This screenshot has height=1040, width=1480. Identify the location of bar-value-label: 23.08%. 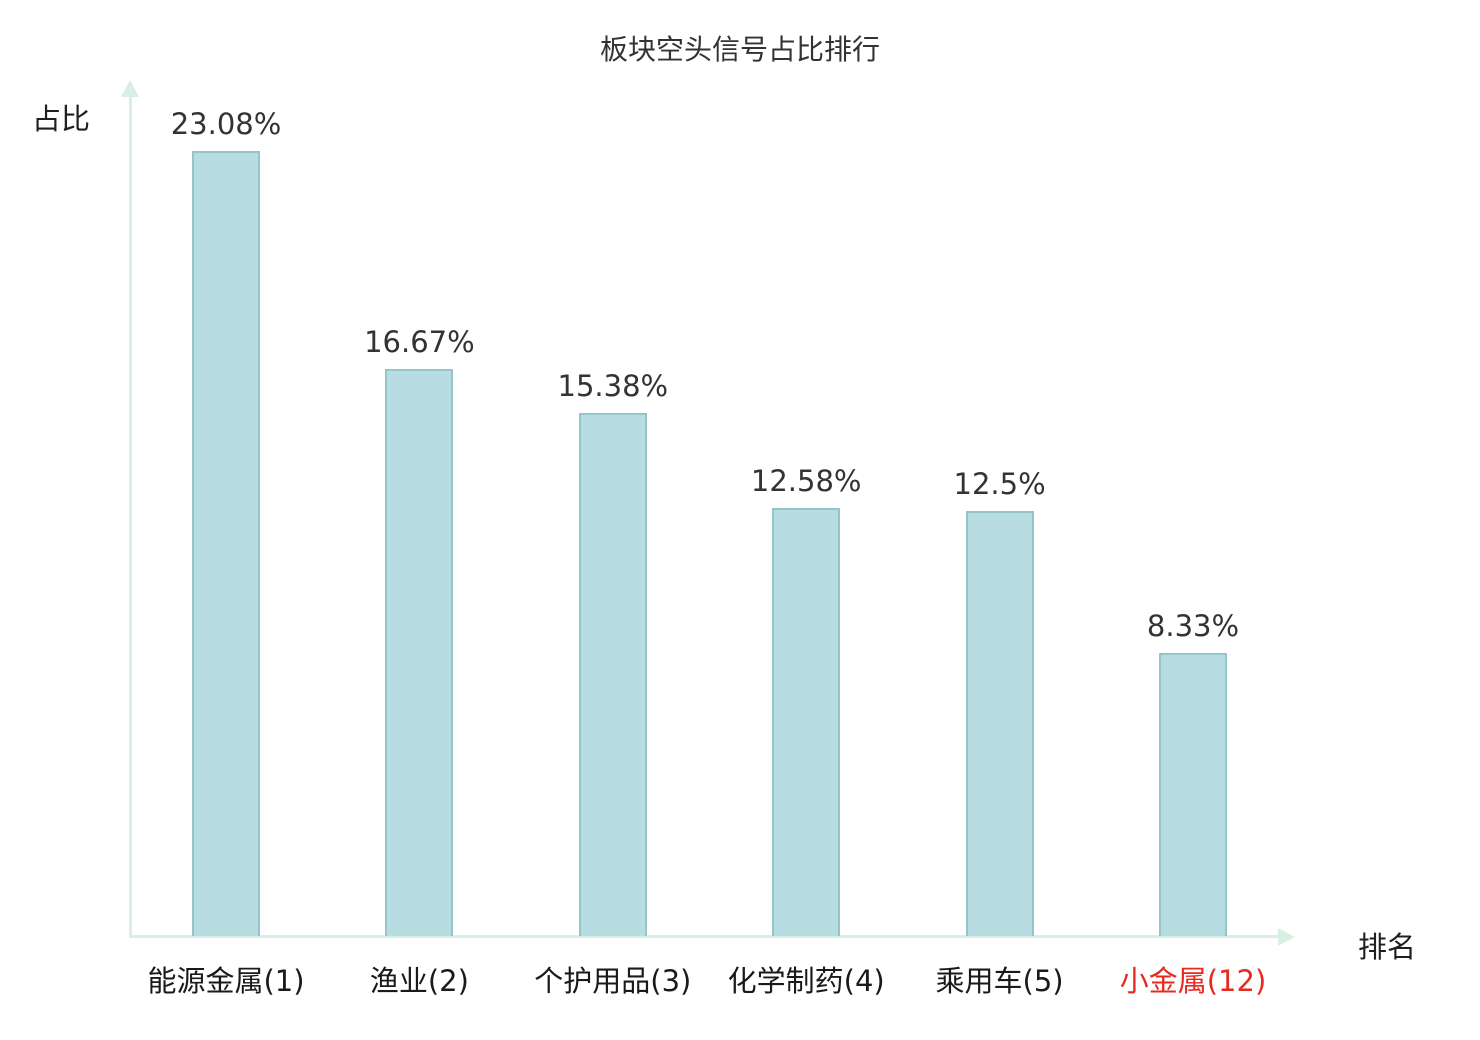
(226, 124).